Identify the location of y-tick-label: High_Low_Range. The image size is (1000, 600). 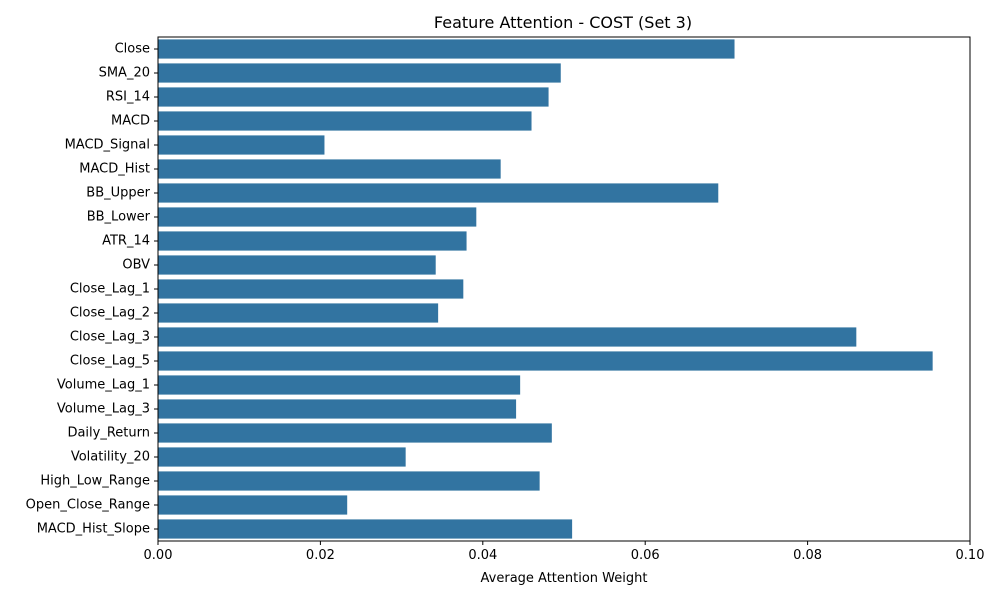
(95, 481).